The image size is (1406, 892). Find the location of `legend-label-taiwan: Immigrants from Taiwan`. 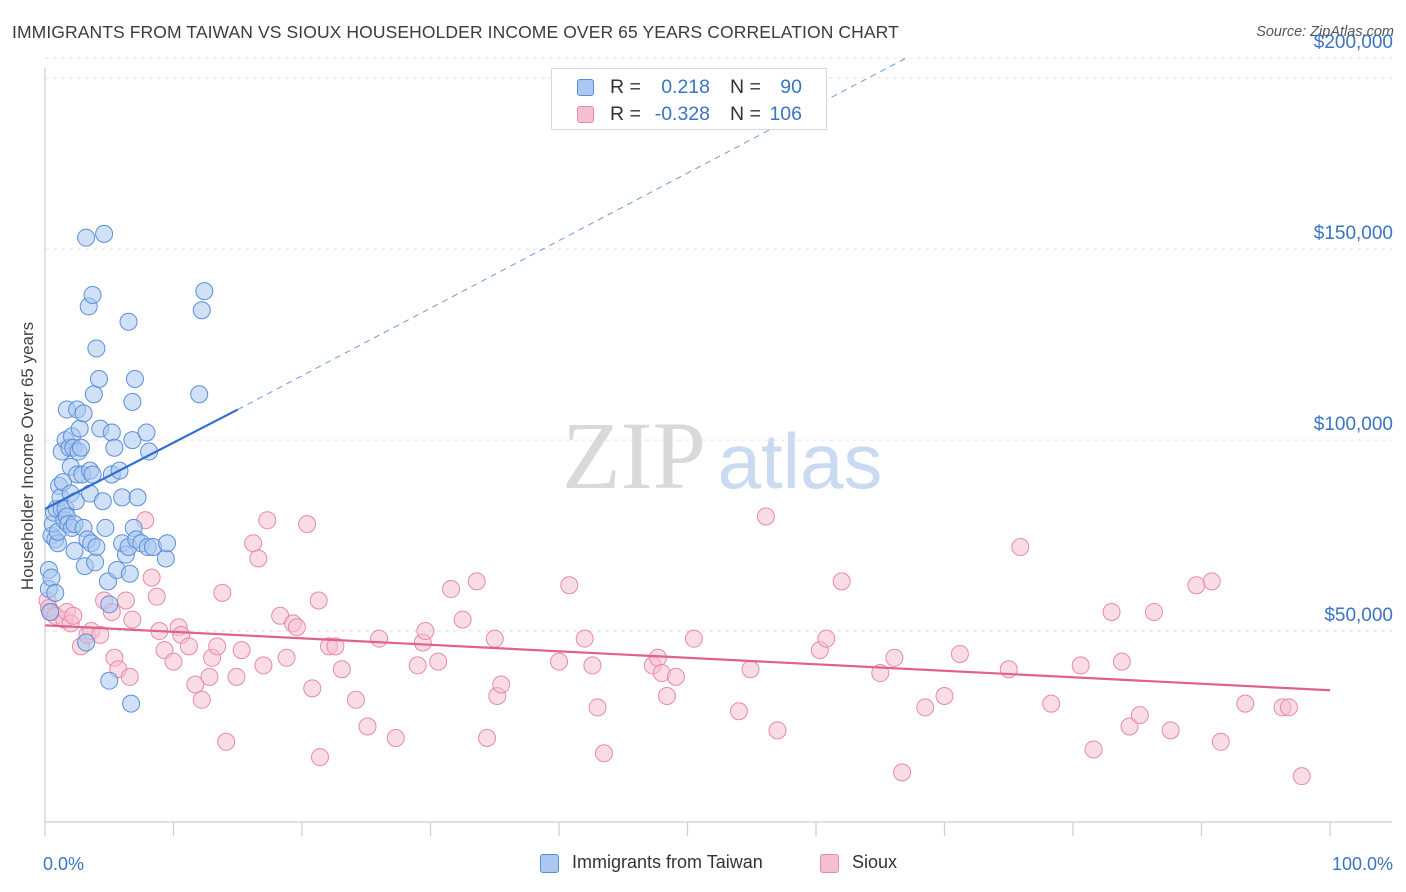

legend-label-taiwan: Immigrants from Taiwan is located at coordinates (667, 862).